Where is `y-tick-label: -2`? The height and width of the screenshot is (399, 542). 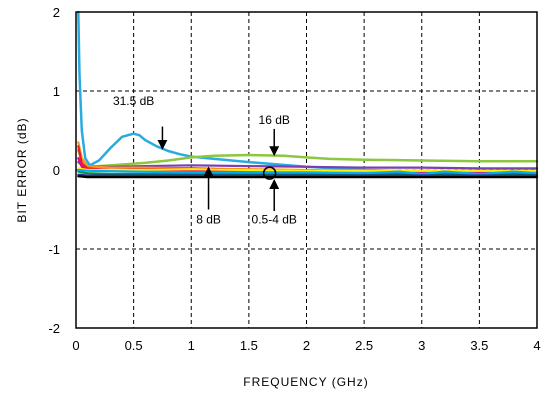
y-tick-label: -2 is located at coordinates (54, 328).